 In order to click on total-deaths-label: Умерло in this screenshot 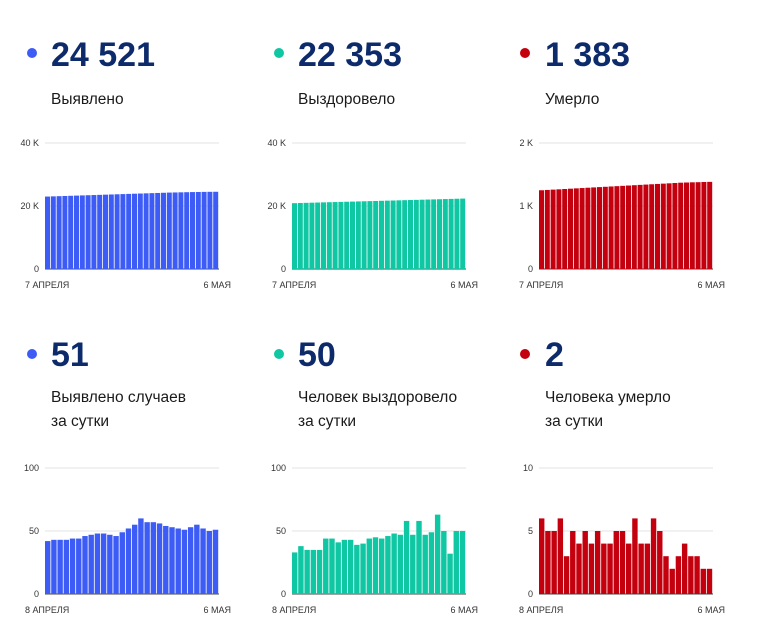, I will do `click(572, 99)`.